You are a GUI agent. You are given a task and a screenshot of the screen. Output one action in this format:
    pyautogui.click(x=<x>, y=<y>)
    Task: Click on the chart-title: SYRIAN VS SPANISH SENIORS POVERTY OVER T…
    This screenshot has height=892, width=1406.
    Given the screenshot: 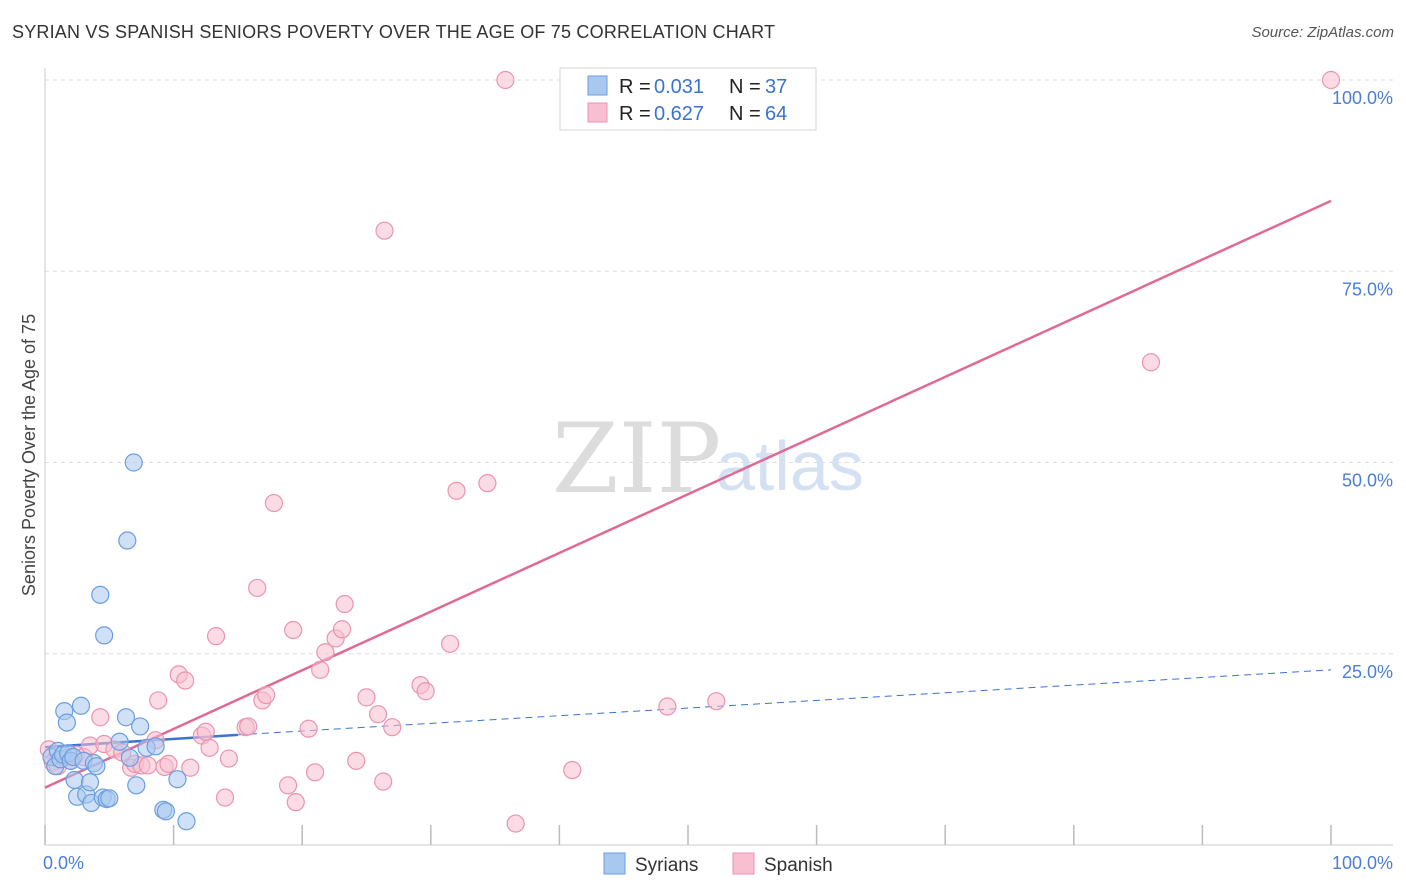 What is the action you would take?
    pyautogui.click(x=394, y=32)
    